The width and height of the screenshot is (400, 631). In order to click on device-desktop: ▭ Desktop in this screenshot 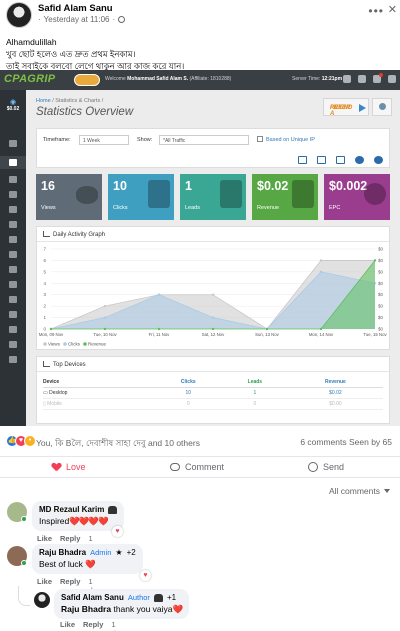, I will do `click(99, 393)`.